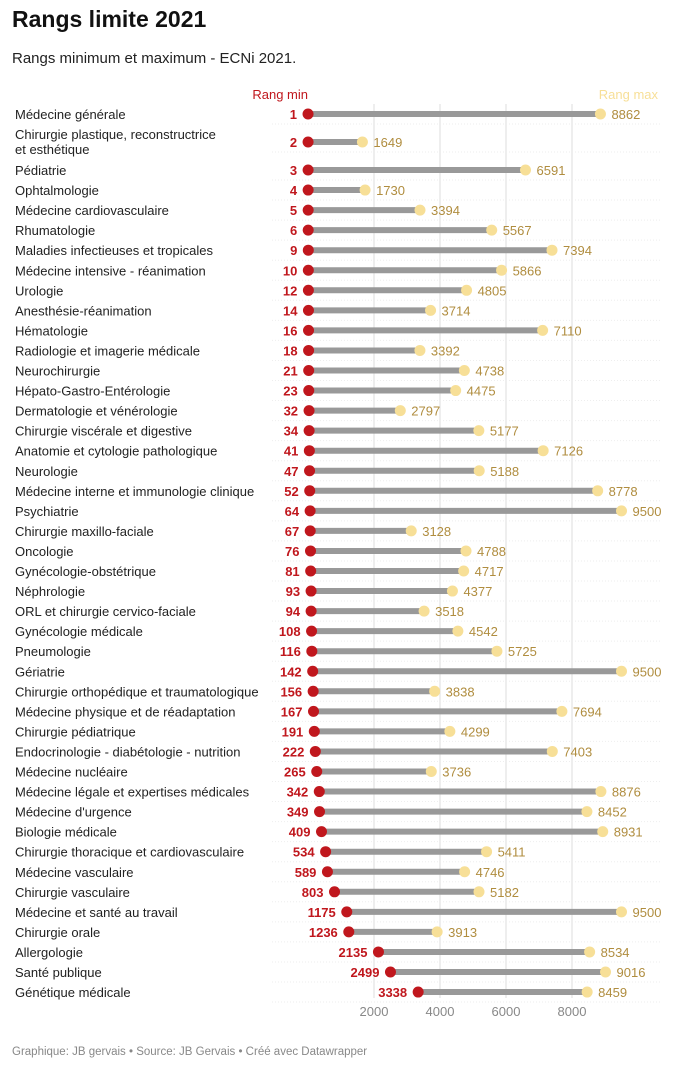  I want to click on max-label: 9016, so click(631, 972).